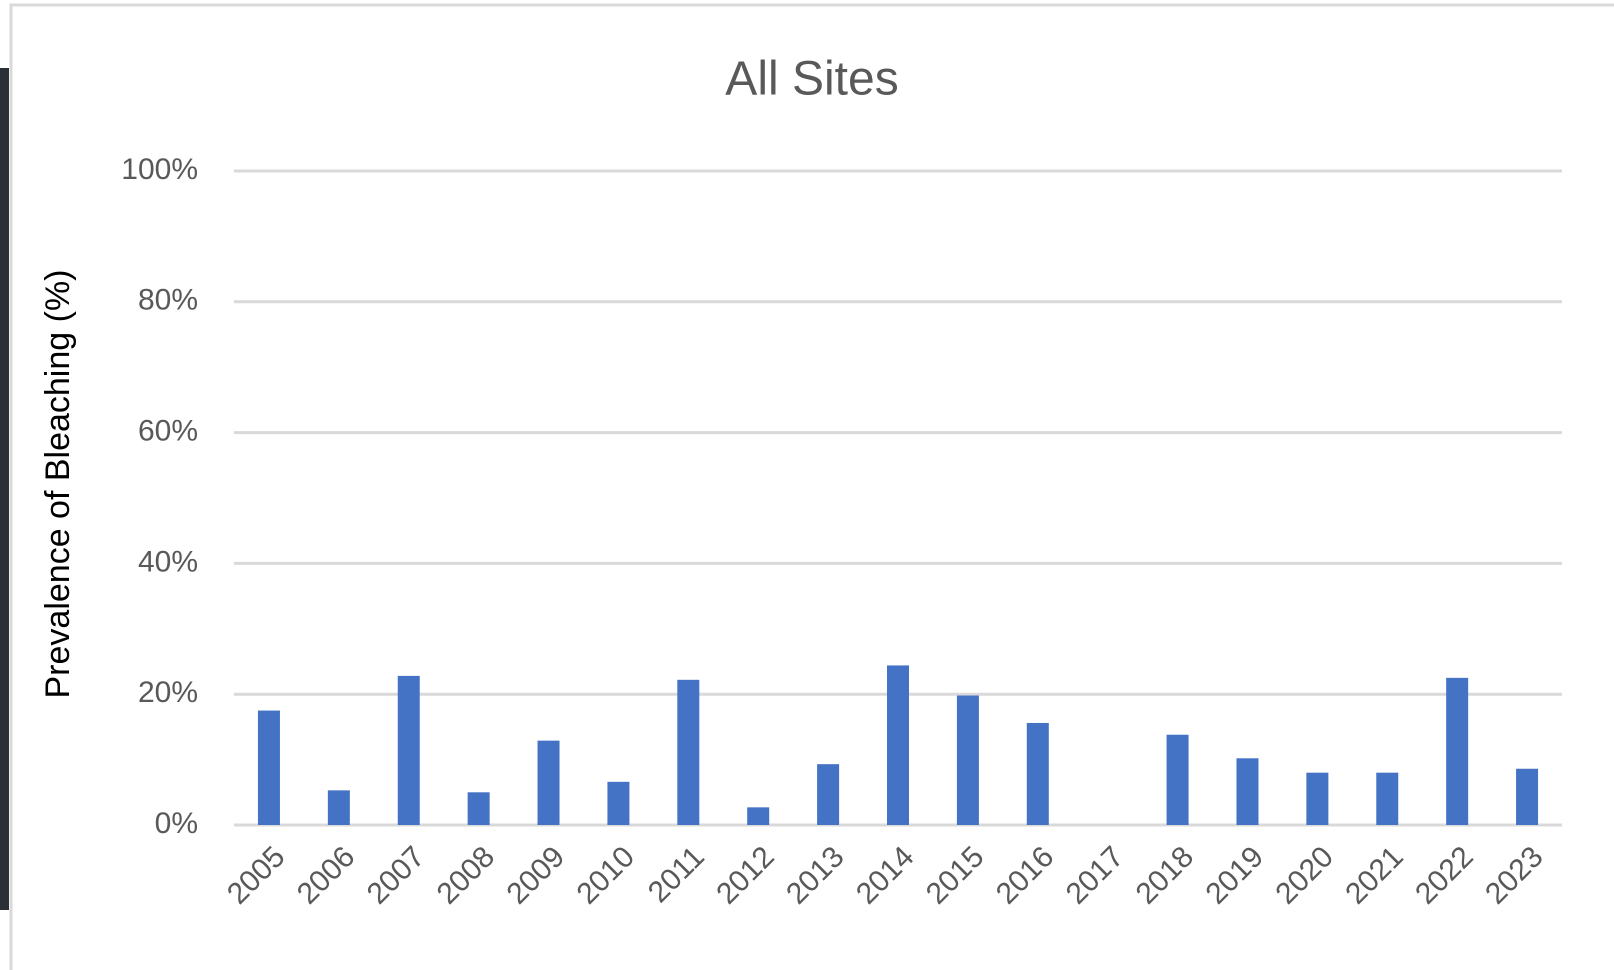  I want to click on y-tick-label: 80%, so click(168, 300).